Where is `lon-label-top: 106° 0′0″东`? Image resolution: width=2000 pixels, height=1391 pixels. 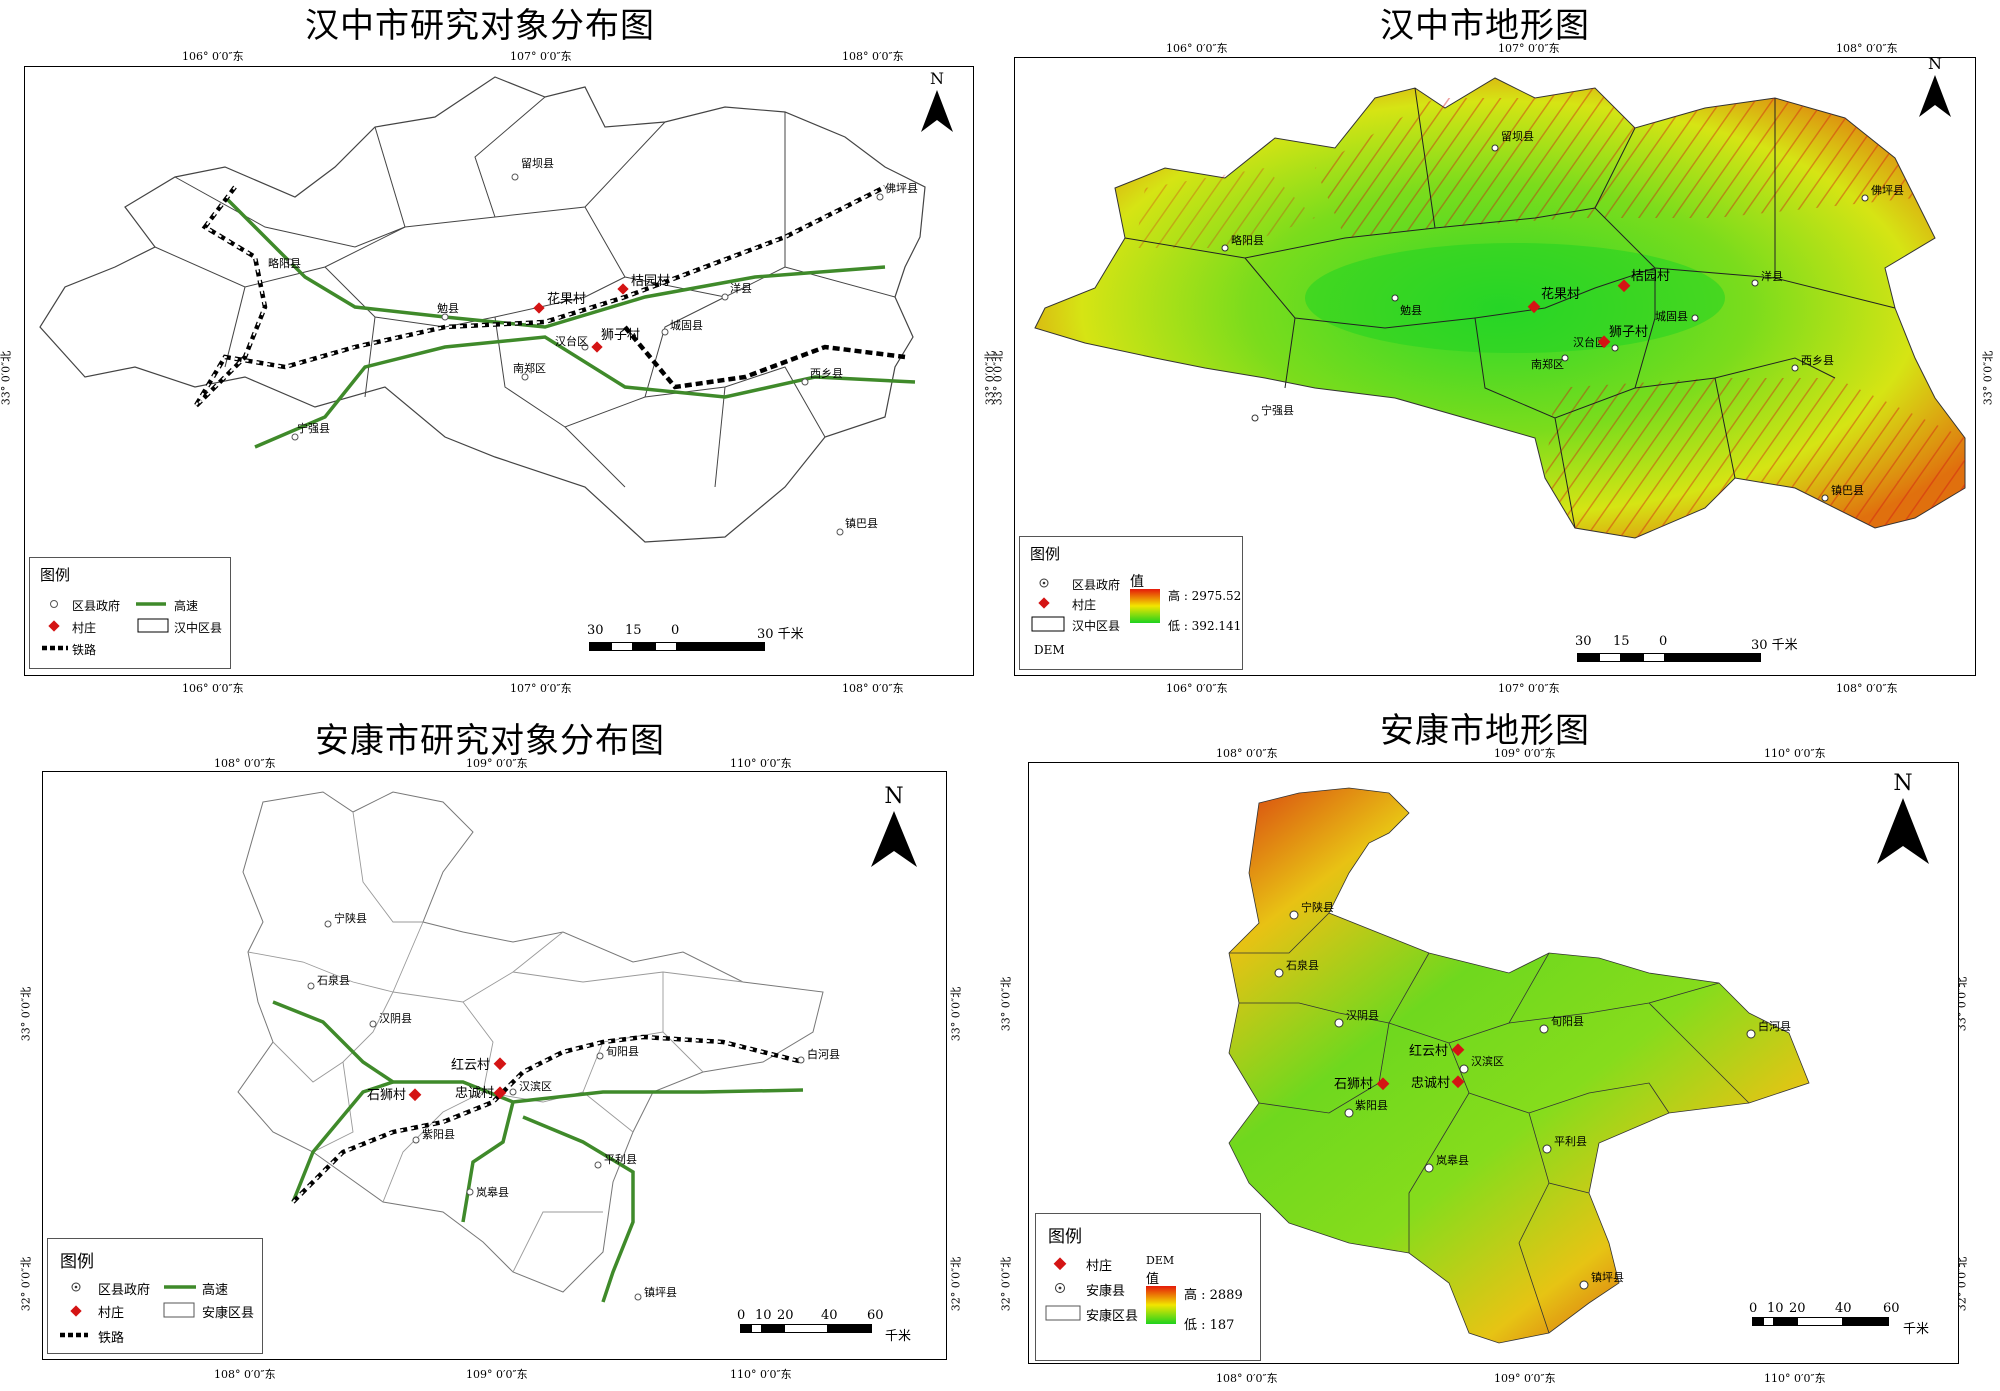 lon-label-top: 106° 0′0″东 is located at coordinates (1197, 48).